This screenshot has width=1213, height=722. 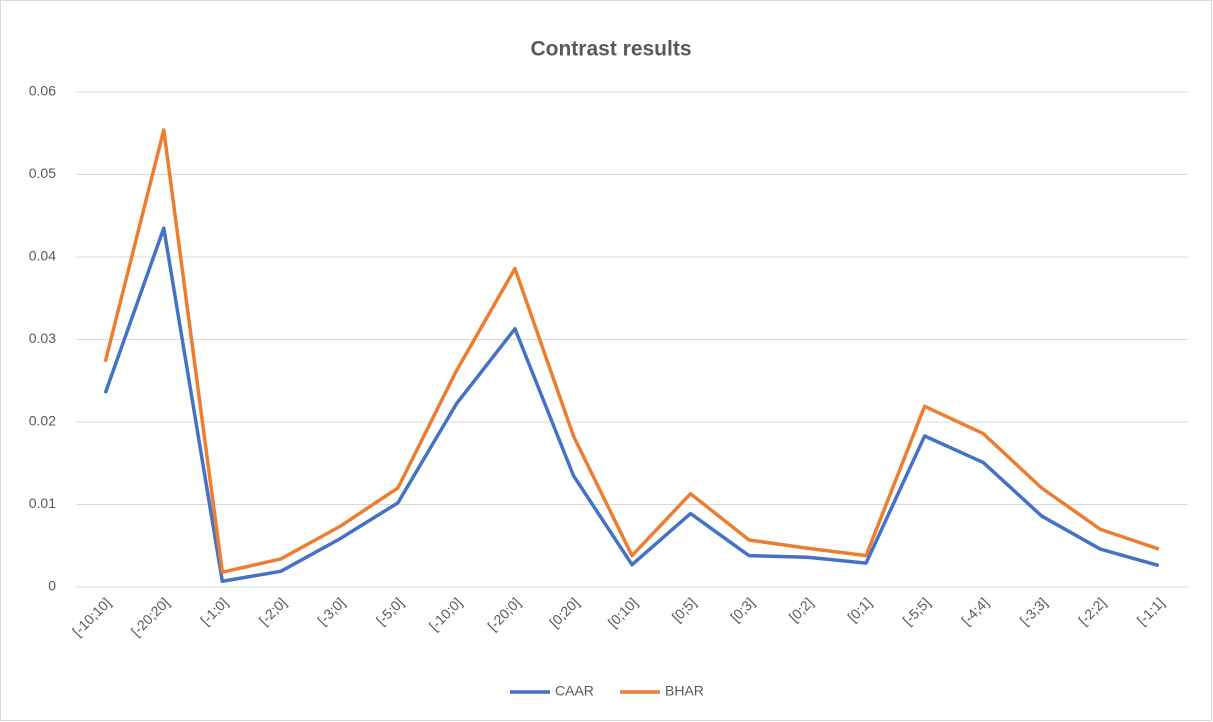 I want to click on chart-title: Contrast results, so click(x=610, y=49).